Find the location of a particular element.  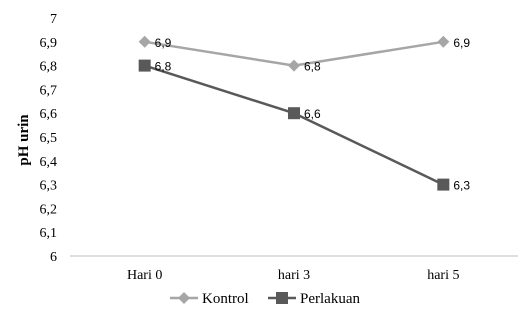

legend-entry: Kontrol is located at coordinates (209, 299).